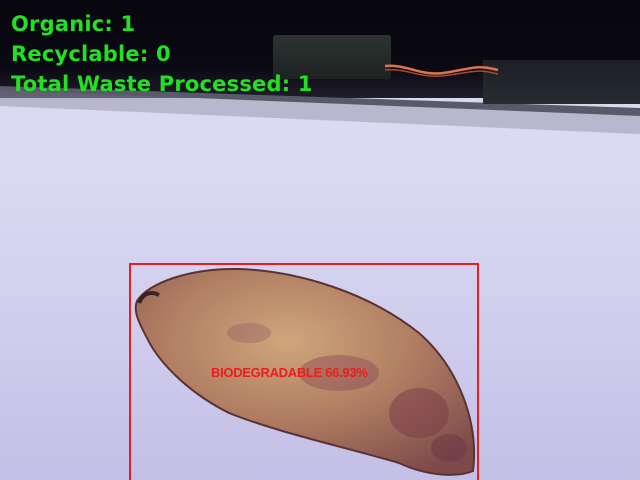 This screenshot has height=480, width=640. What do you see at coordinates (289, 372) in the screenshot?
I see `detection-label: BIODEGRADABLE 66.93%` at bounding box center [289, 372].